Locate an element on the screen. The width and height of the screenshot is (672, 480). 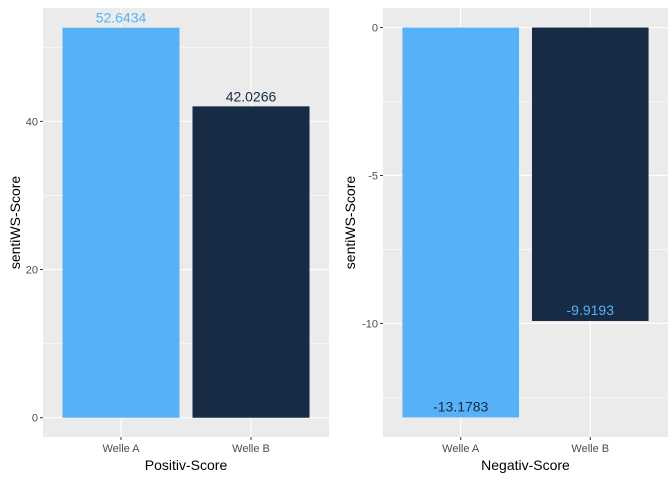
y-tick-label: -5 is located at coordinates (373, 176).